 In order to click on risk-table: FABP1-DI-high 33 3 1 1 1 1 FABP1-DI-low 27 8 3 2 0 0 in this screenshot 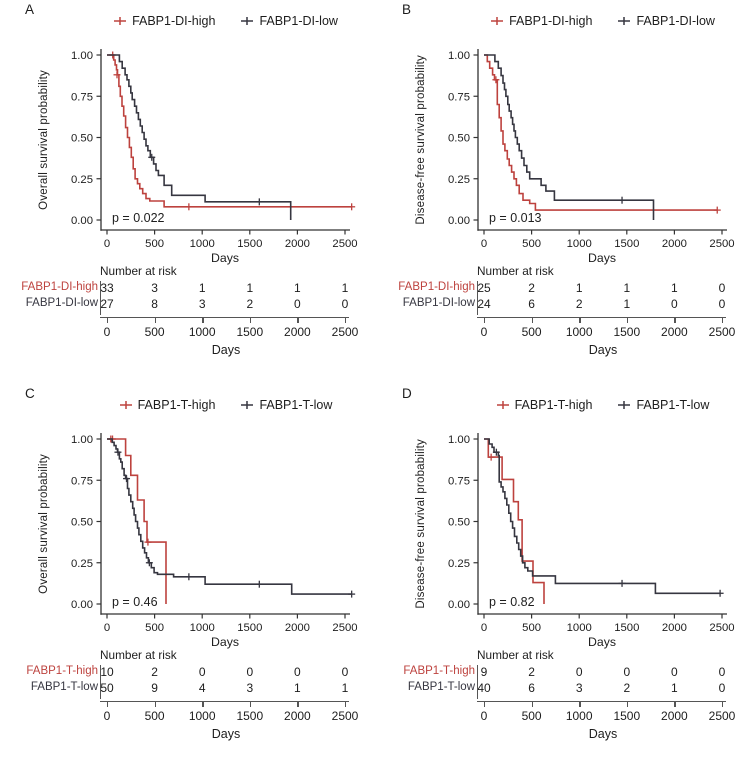, I will do `click(188, 298)`.